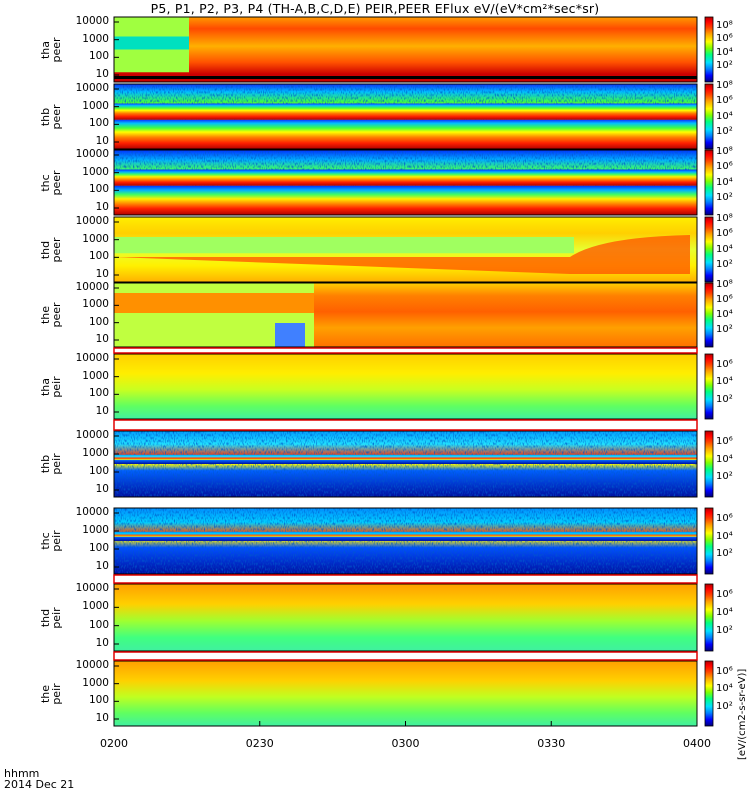  What do you see at coordinates (413, 386) in the screenshot?
I see `panel-tha-peir` at bounding box center [413, 386].